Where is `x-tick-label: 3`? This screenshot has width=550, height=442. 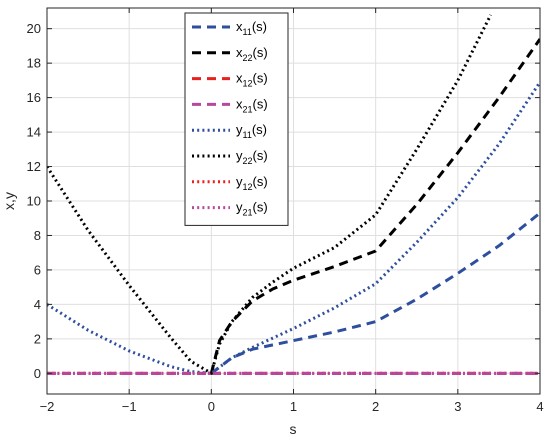 x-tick-label: 3 is located at coordinates (457, 406).